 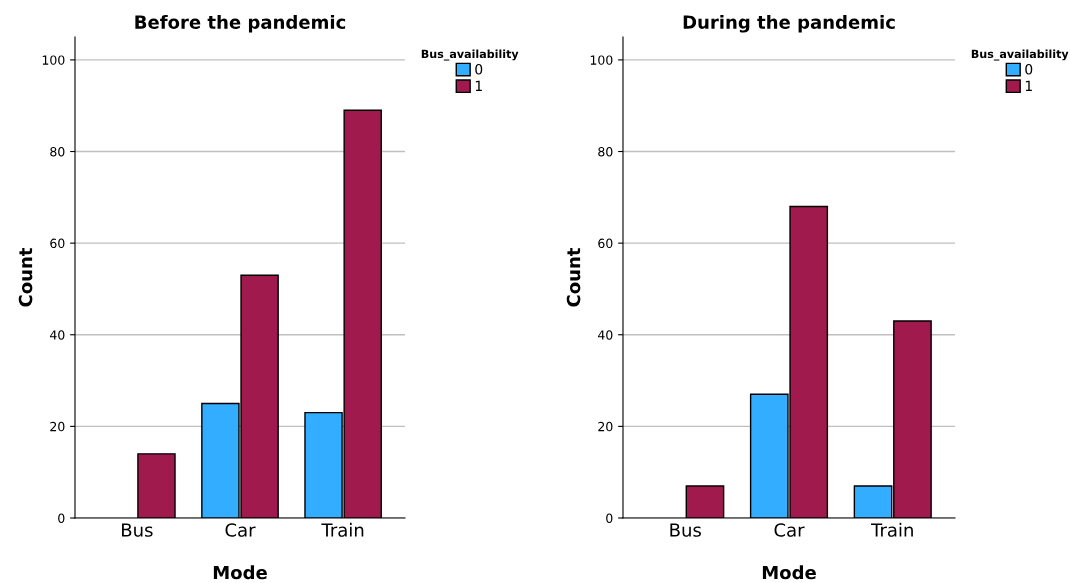 What do you see at coordinates (240, 23) in the screenshot?
I see `chart-title: Before the pandemic` at bounding box center [240, 23].